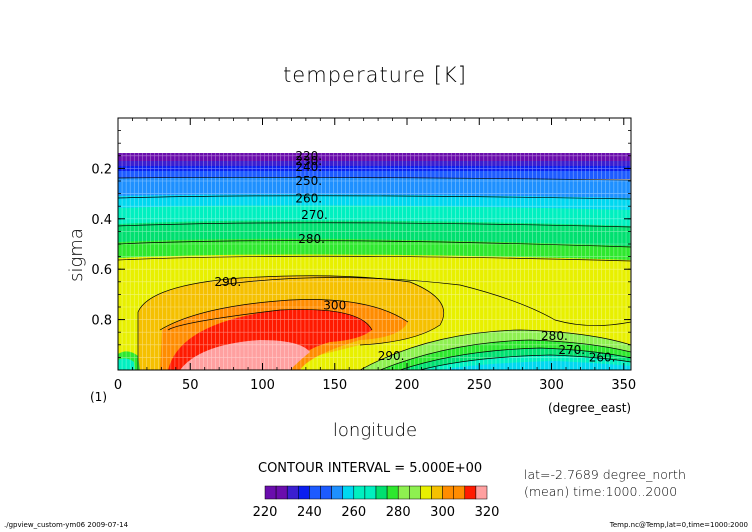  Describe the element at coordinates (334, 385) in the screenshot. I see `x-tick-label: 150` at that location.